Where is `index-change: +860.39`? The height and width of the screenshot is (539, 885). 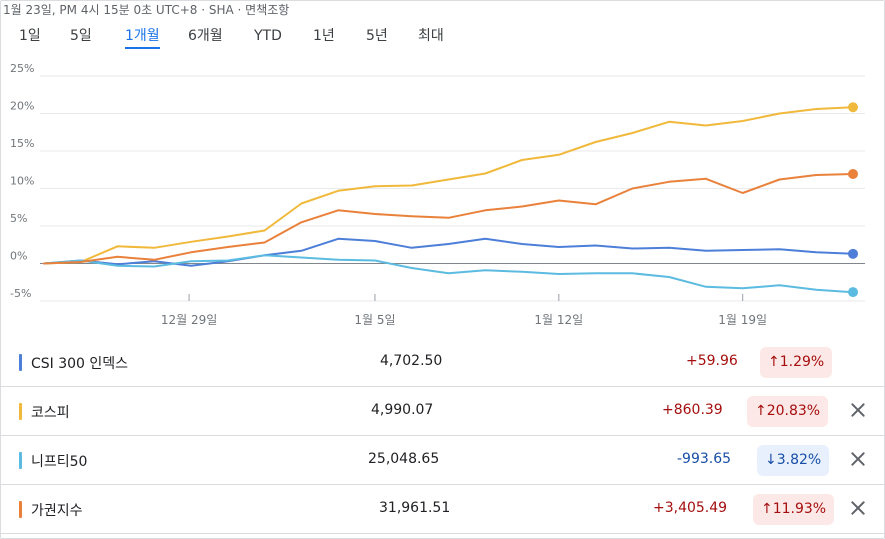
index-change: +860.39 is located at coordinates (692, 410).